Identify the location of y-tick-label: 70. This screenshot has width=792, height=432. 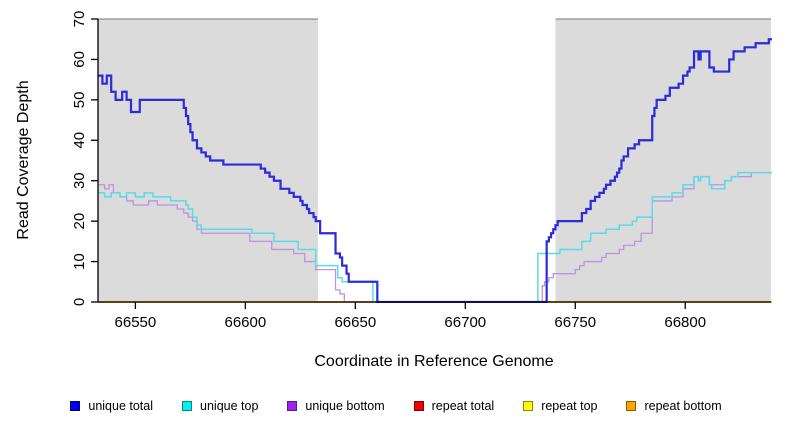
(79, 19).